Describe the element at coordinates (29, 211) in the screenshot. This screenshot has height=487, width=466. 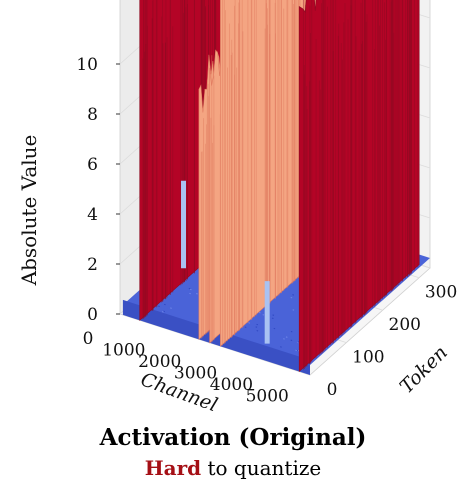
I see `z-axis-label: Absolute Value` at that location.